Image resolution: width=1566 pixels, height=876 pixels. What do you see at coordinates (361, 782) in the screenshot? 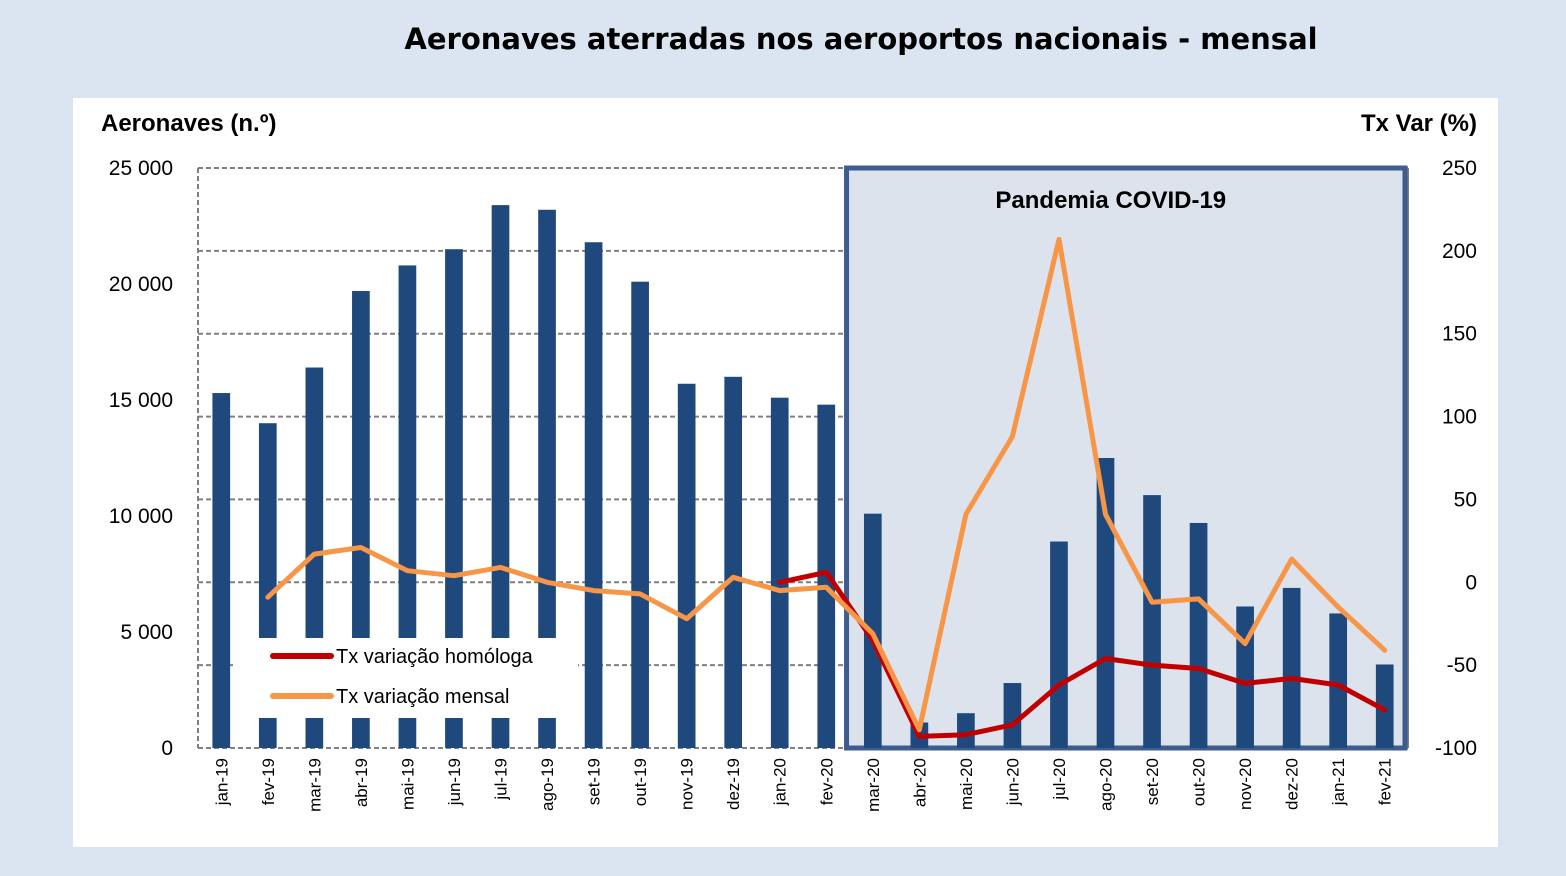
I see `x-tick-label: abr-19` at bounding box center [361, 782].